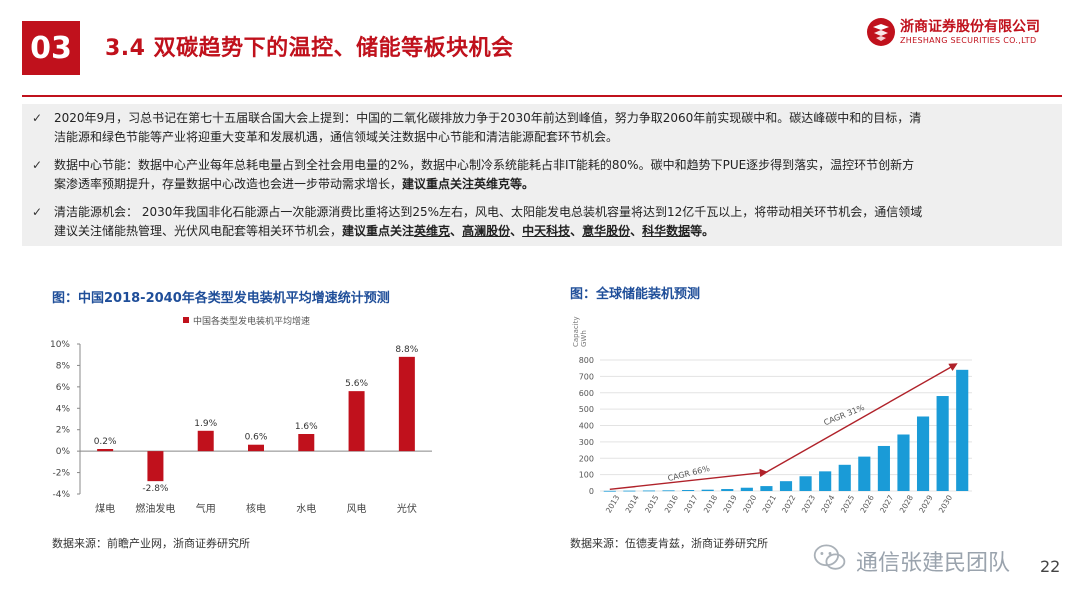 The image size is (1080, 608). Describe the element at coordinates (586, 376) in the screenshot. I see `y-tick-label: 700` at that location.